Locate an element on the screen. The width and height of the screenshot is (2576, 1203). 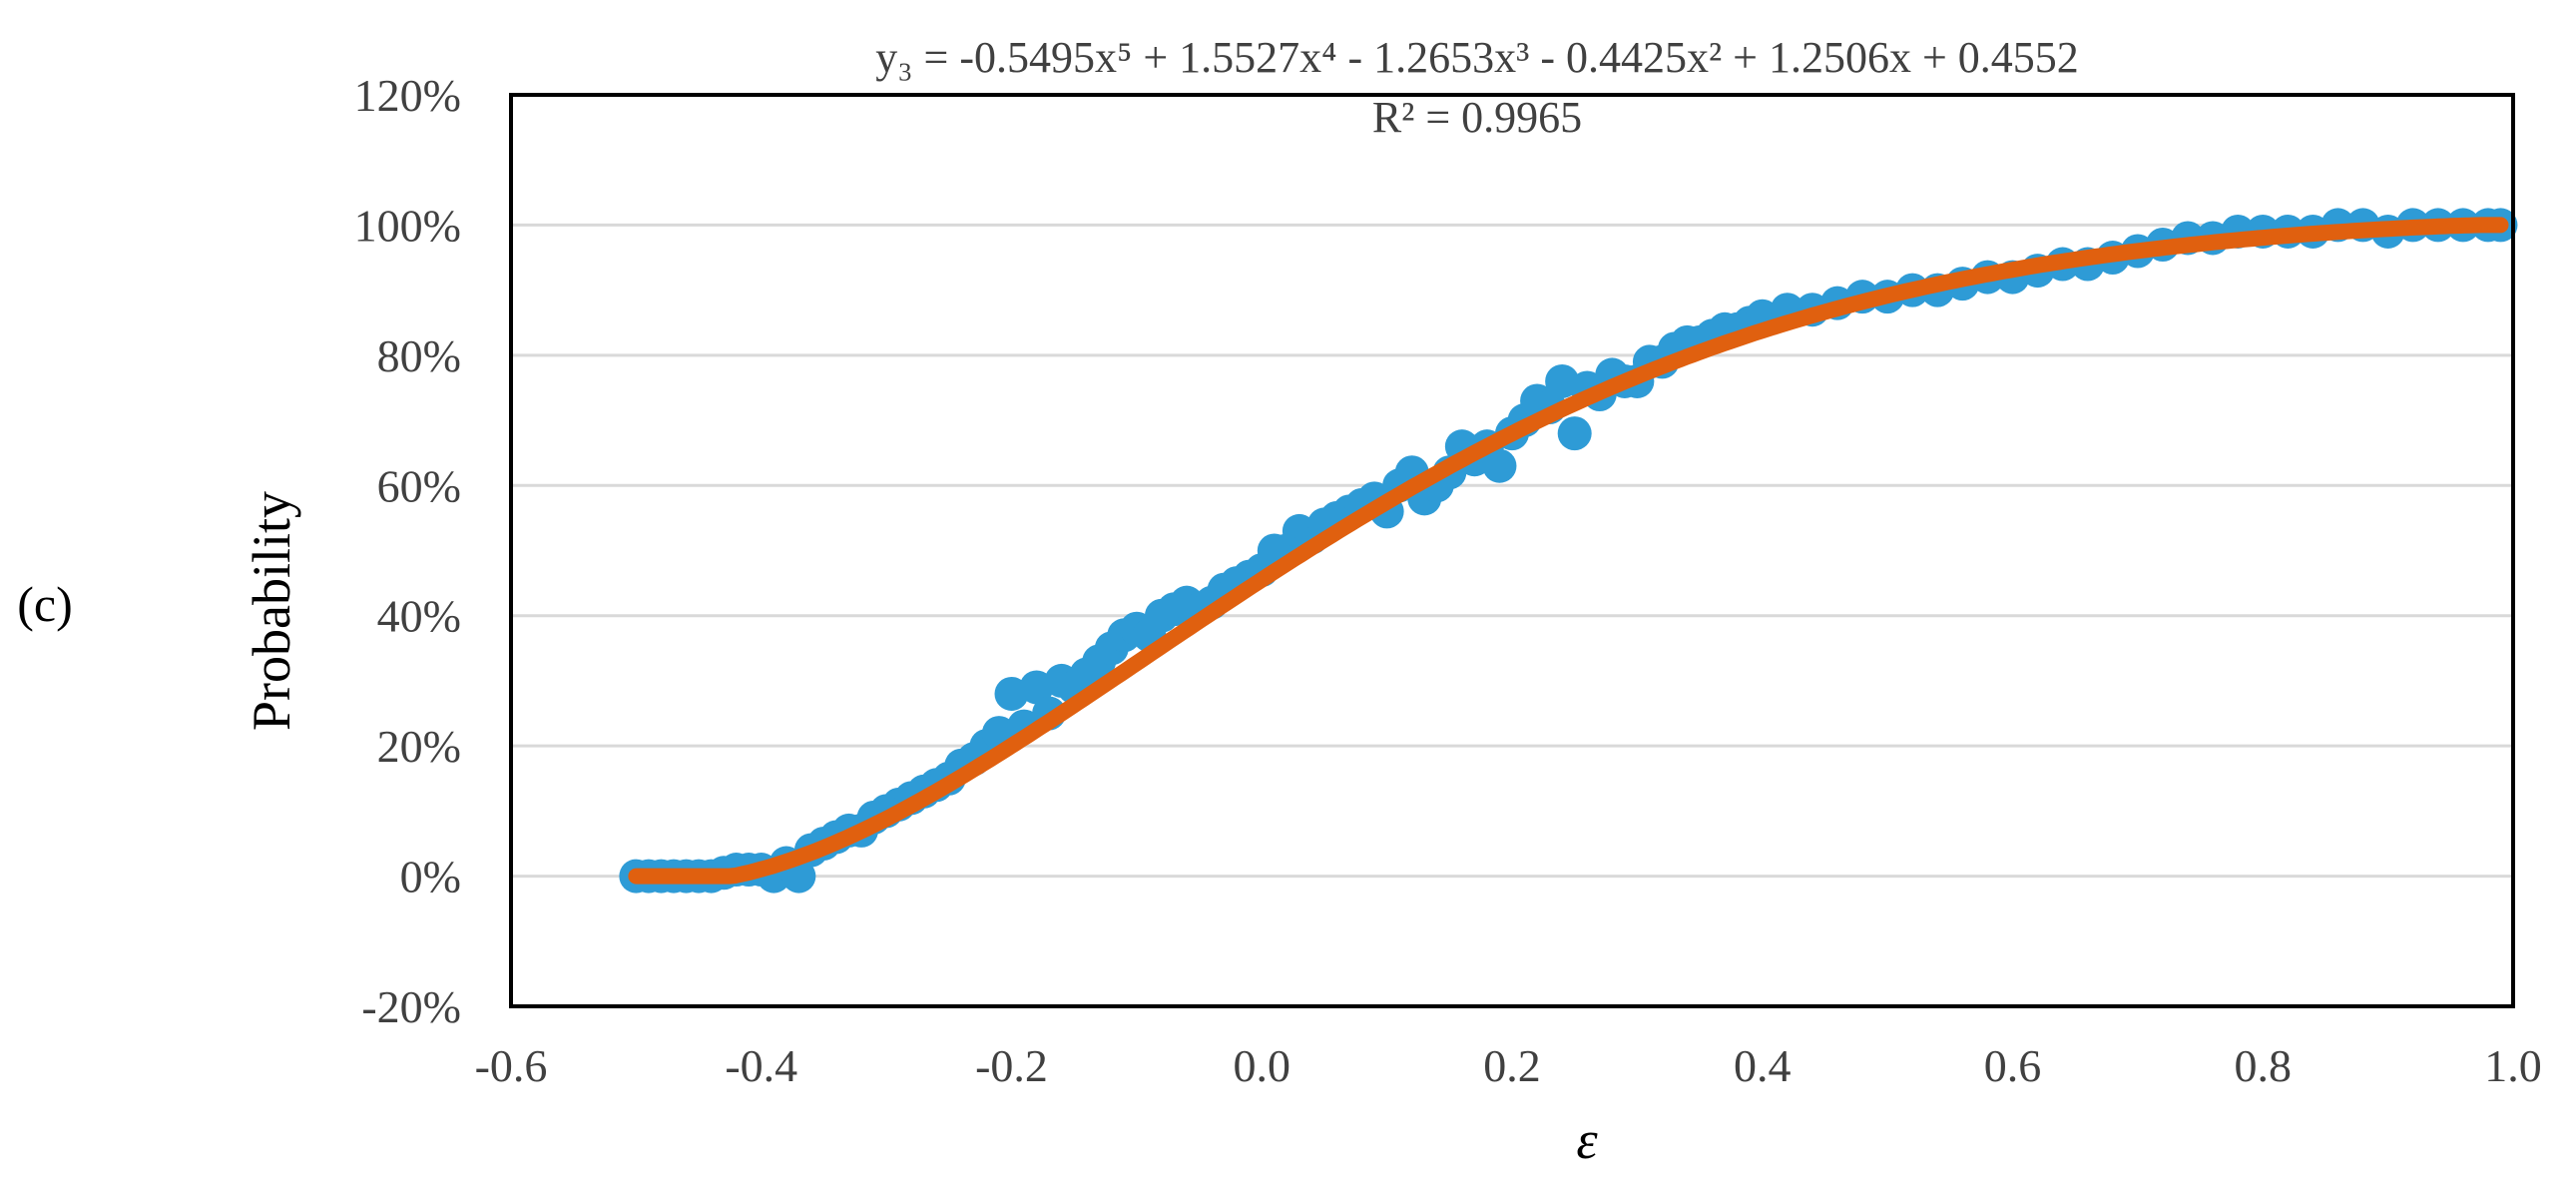
y-axis-title: Probability is located at coordinates (272, 611).